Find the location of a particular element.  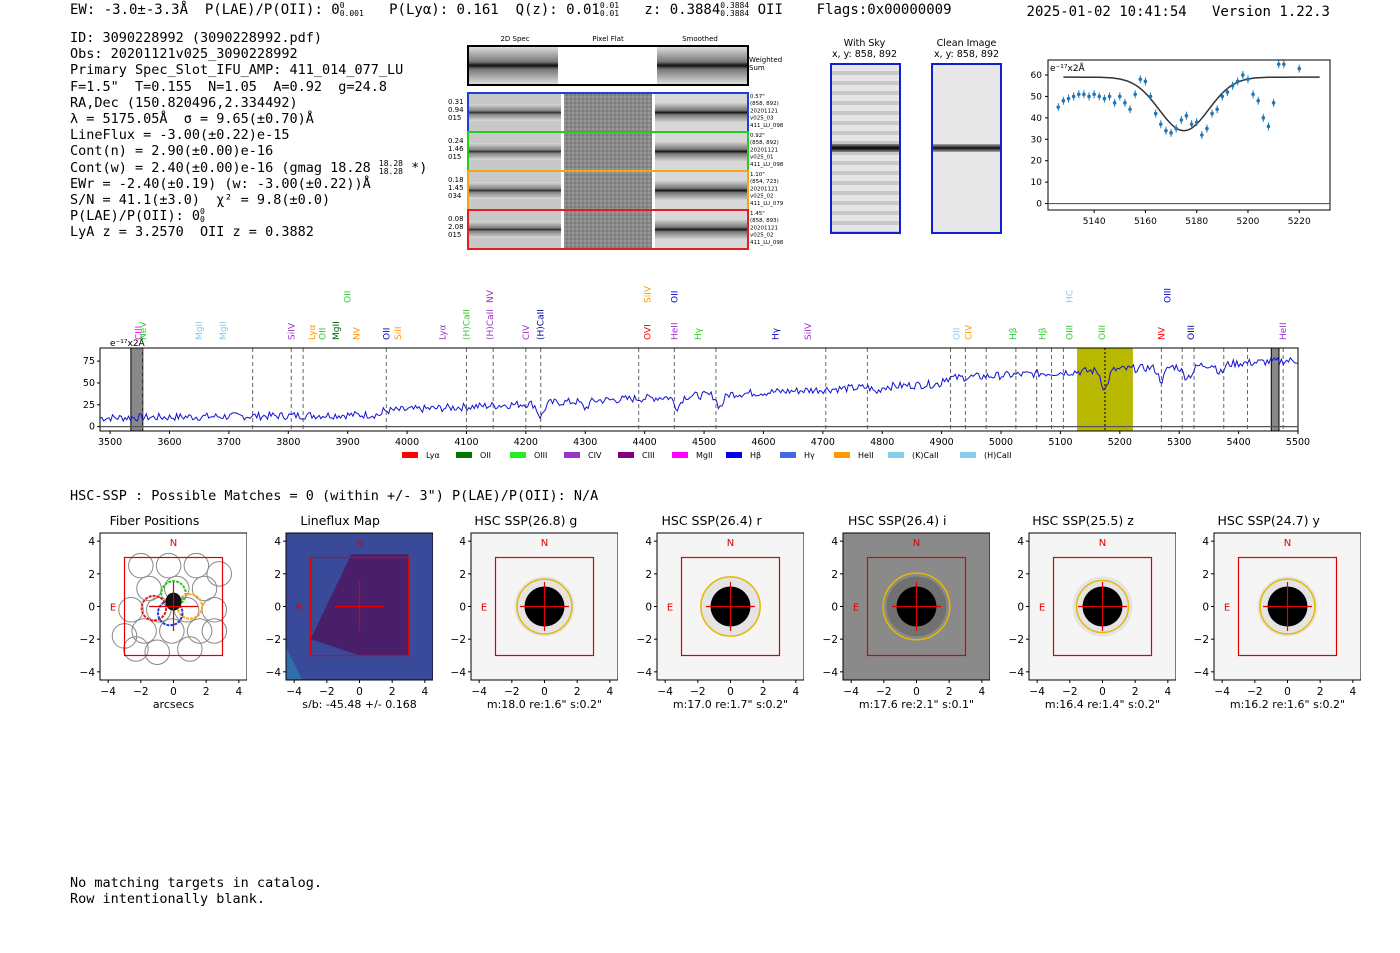

info-contw-end: *) is located at coordinates (419, 167).